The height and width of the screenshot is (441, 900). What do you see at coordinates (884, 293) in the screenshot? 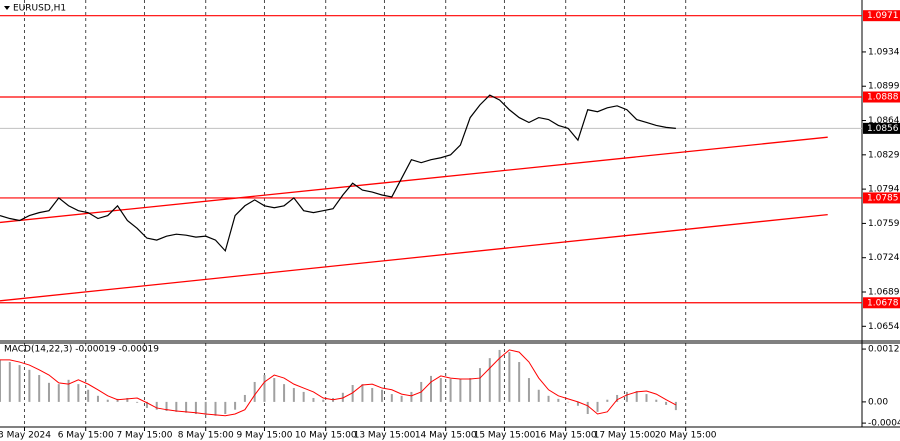
I see `y-tick-label: 1.0689` at bounding box center [884, 293].